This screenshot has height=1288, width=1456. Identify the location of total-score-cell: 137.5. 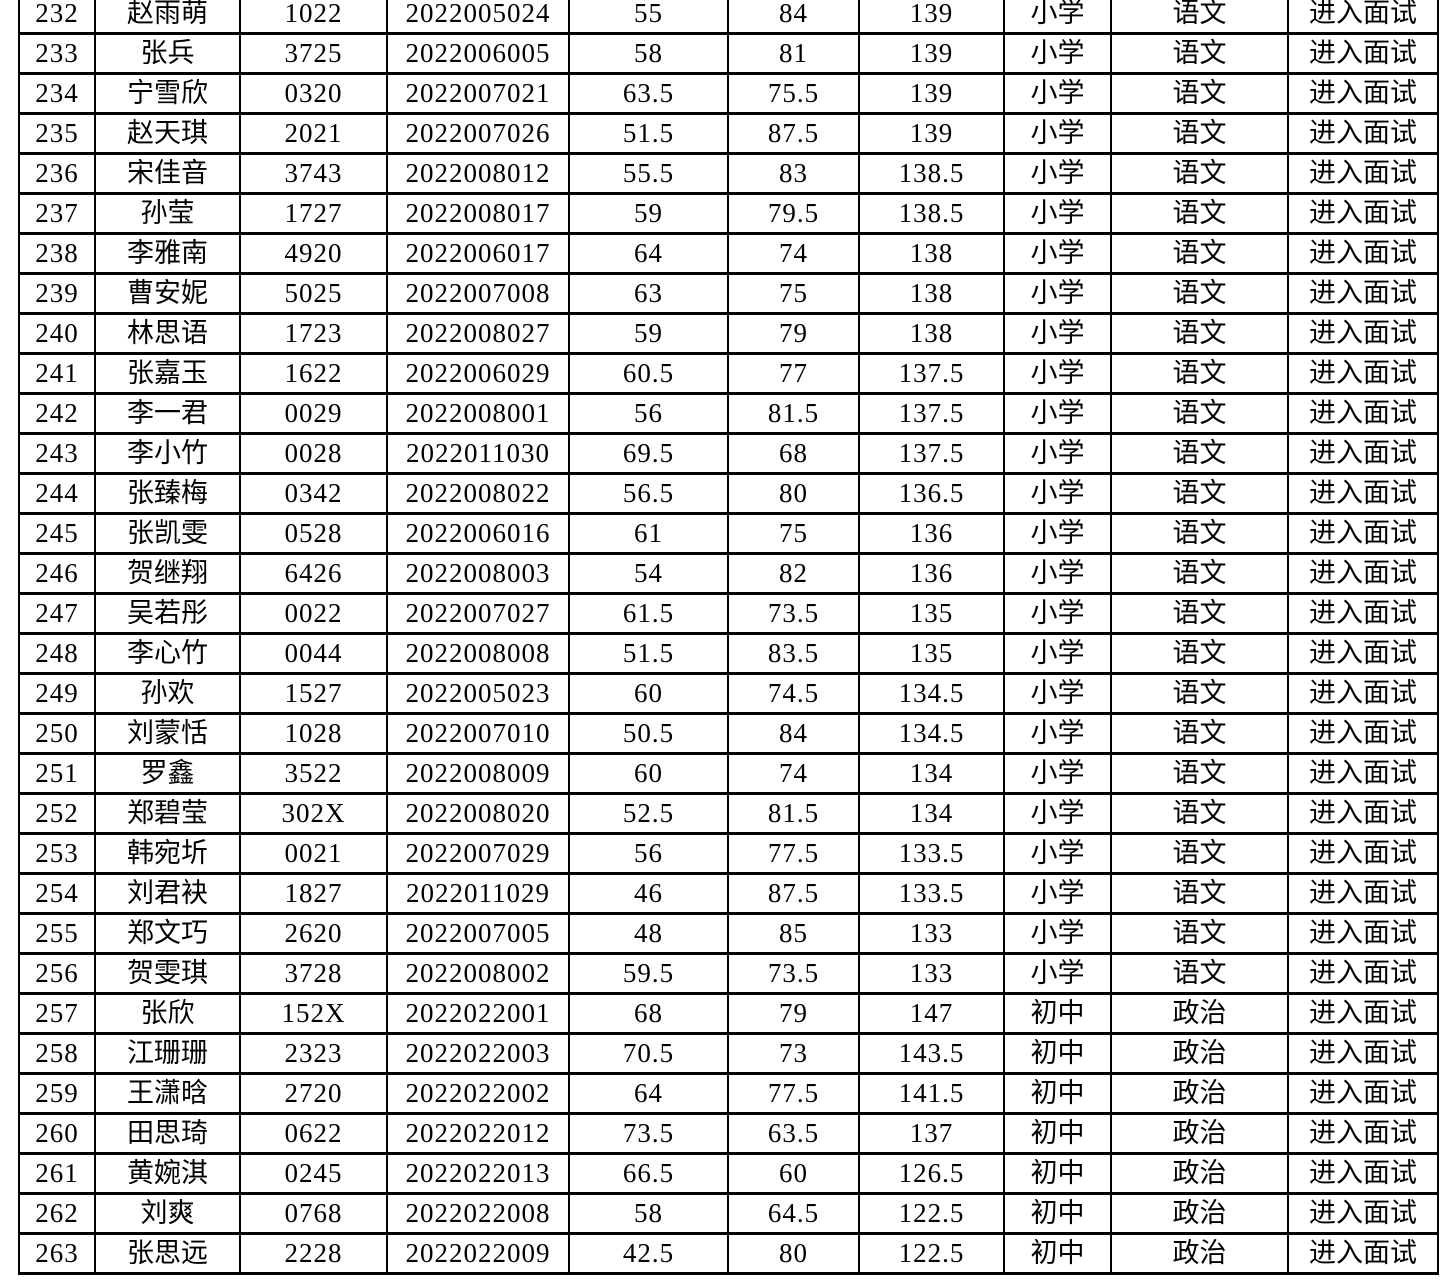
(931, 453).